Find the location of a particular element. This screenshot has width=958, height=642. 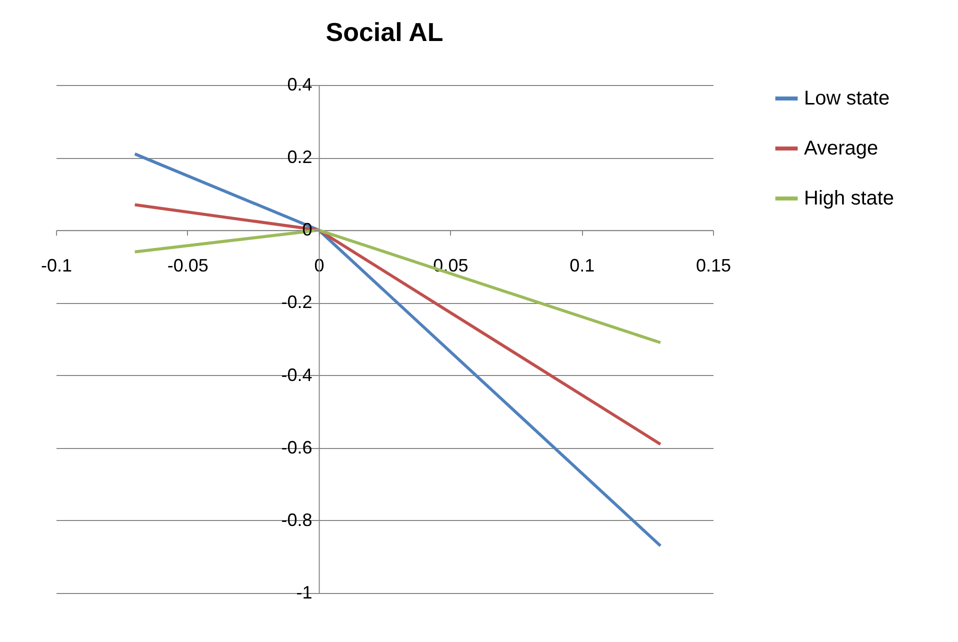

chart-title: Social AL is located at coordinates (385, 32).